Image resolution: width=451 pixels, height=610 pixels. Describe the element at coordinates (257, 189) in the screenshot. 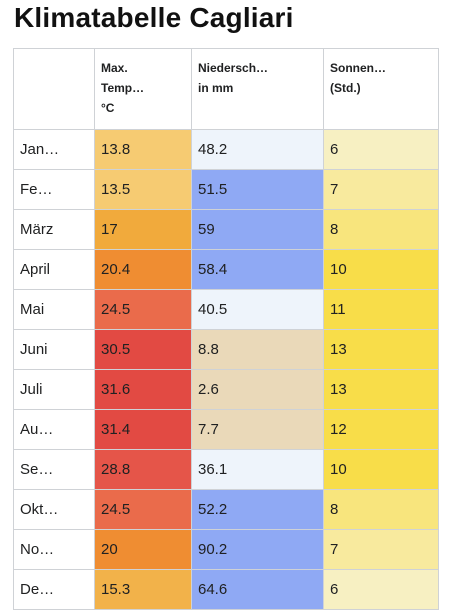

I see `precipitation-cell: 51.5` at that location.